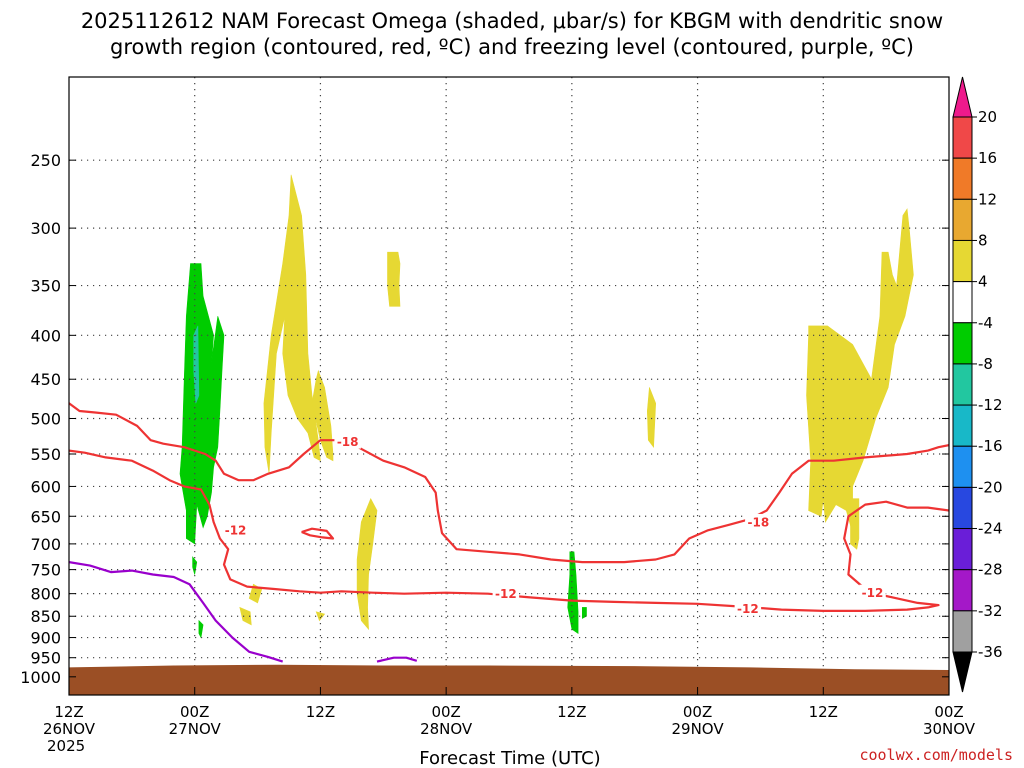 Image resolution: width=1024 pixels, height=768 pixels. What do you see at coordinates (985, 364) in the screenshot?
I see `colorbar-label: -8` at bounding box center [985, 364].